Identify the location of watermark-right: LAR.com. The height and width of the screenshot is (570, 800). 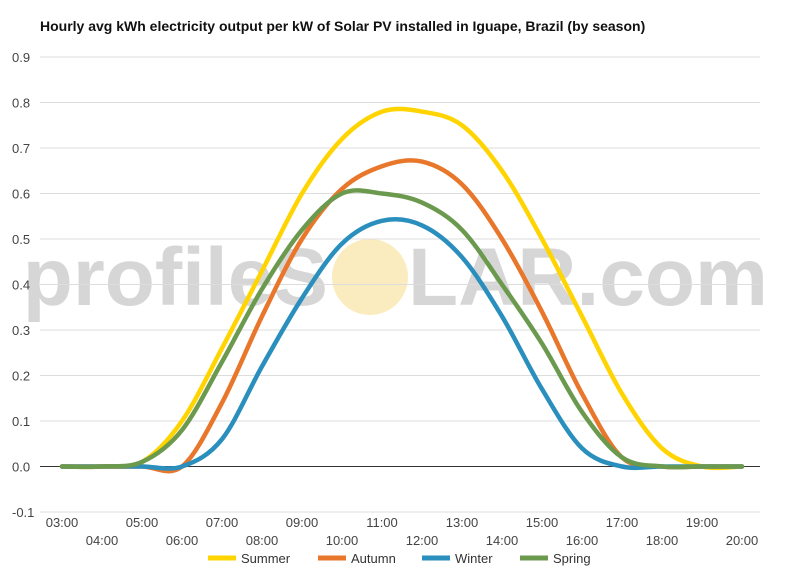
(588, 277).